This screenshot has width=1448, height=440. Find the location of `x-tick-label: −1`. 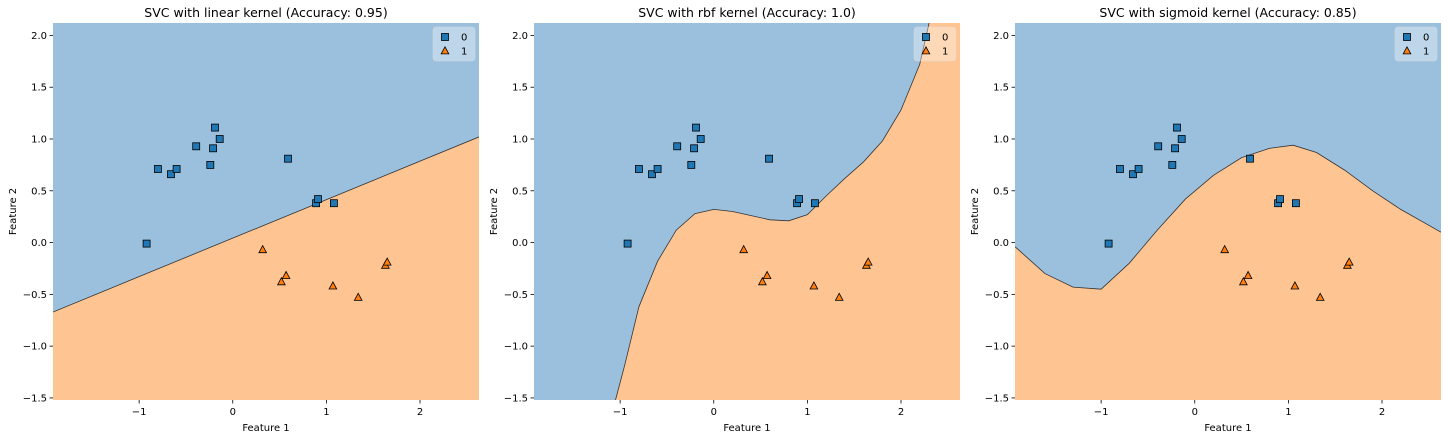

x-tick-label: −1 is located at coordinates (1101, 412).